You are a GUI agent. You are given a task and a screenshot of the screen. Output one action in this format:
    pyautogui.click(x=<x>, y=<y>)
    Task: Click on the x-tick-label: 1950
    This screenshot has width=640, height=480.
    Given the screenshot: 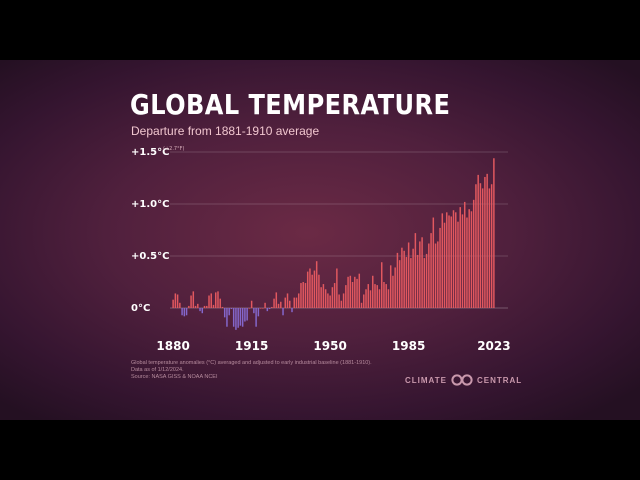 What is the action you would take?
    pyautogui.click(x=329, y=346)
    